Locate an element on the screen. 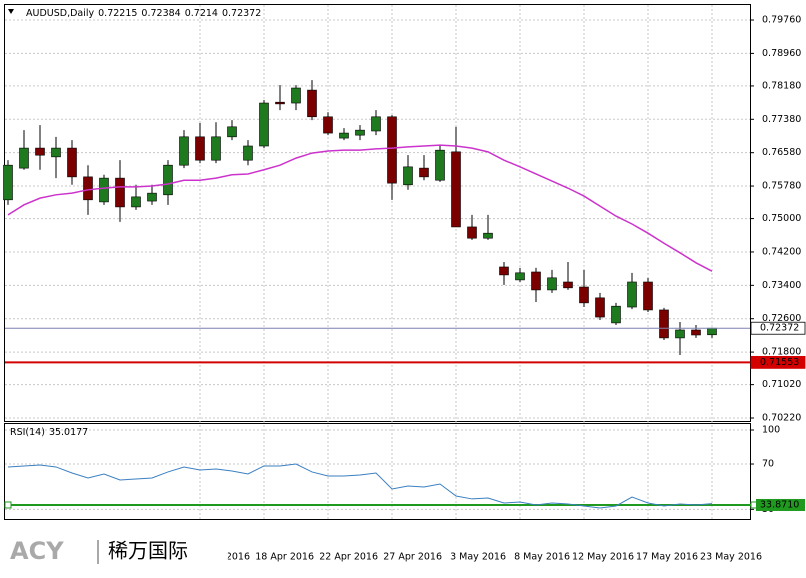  y-tick-label: 0.76580 is located at coordinates (781, 152).